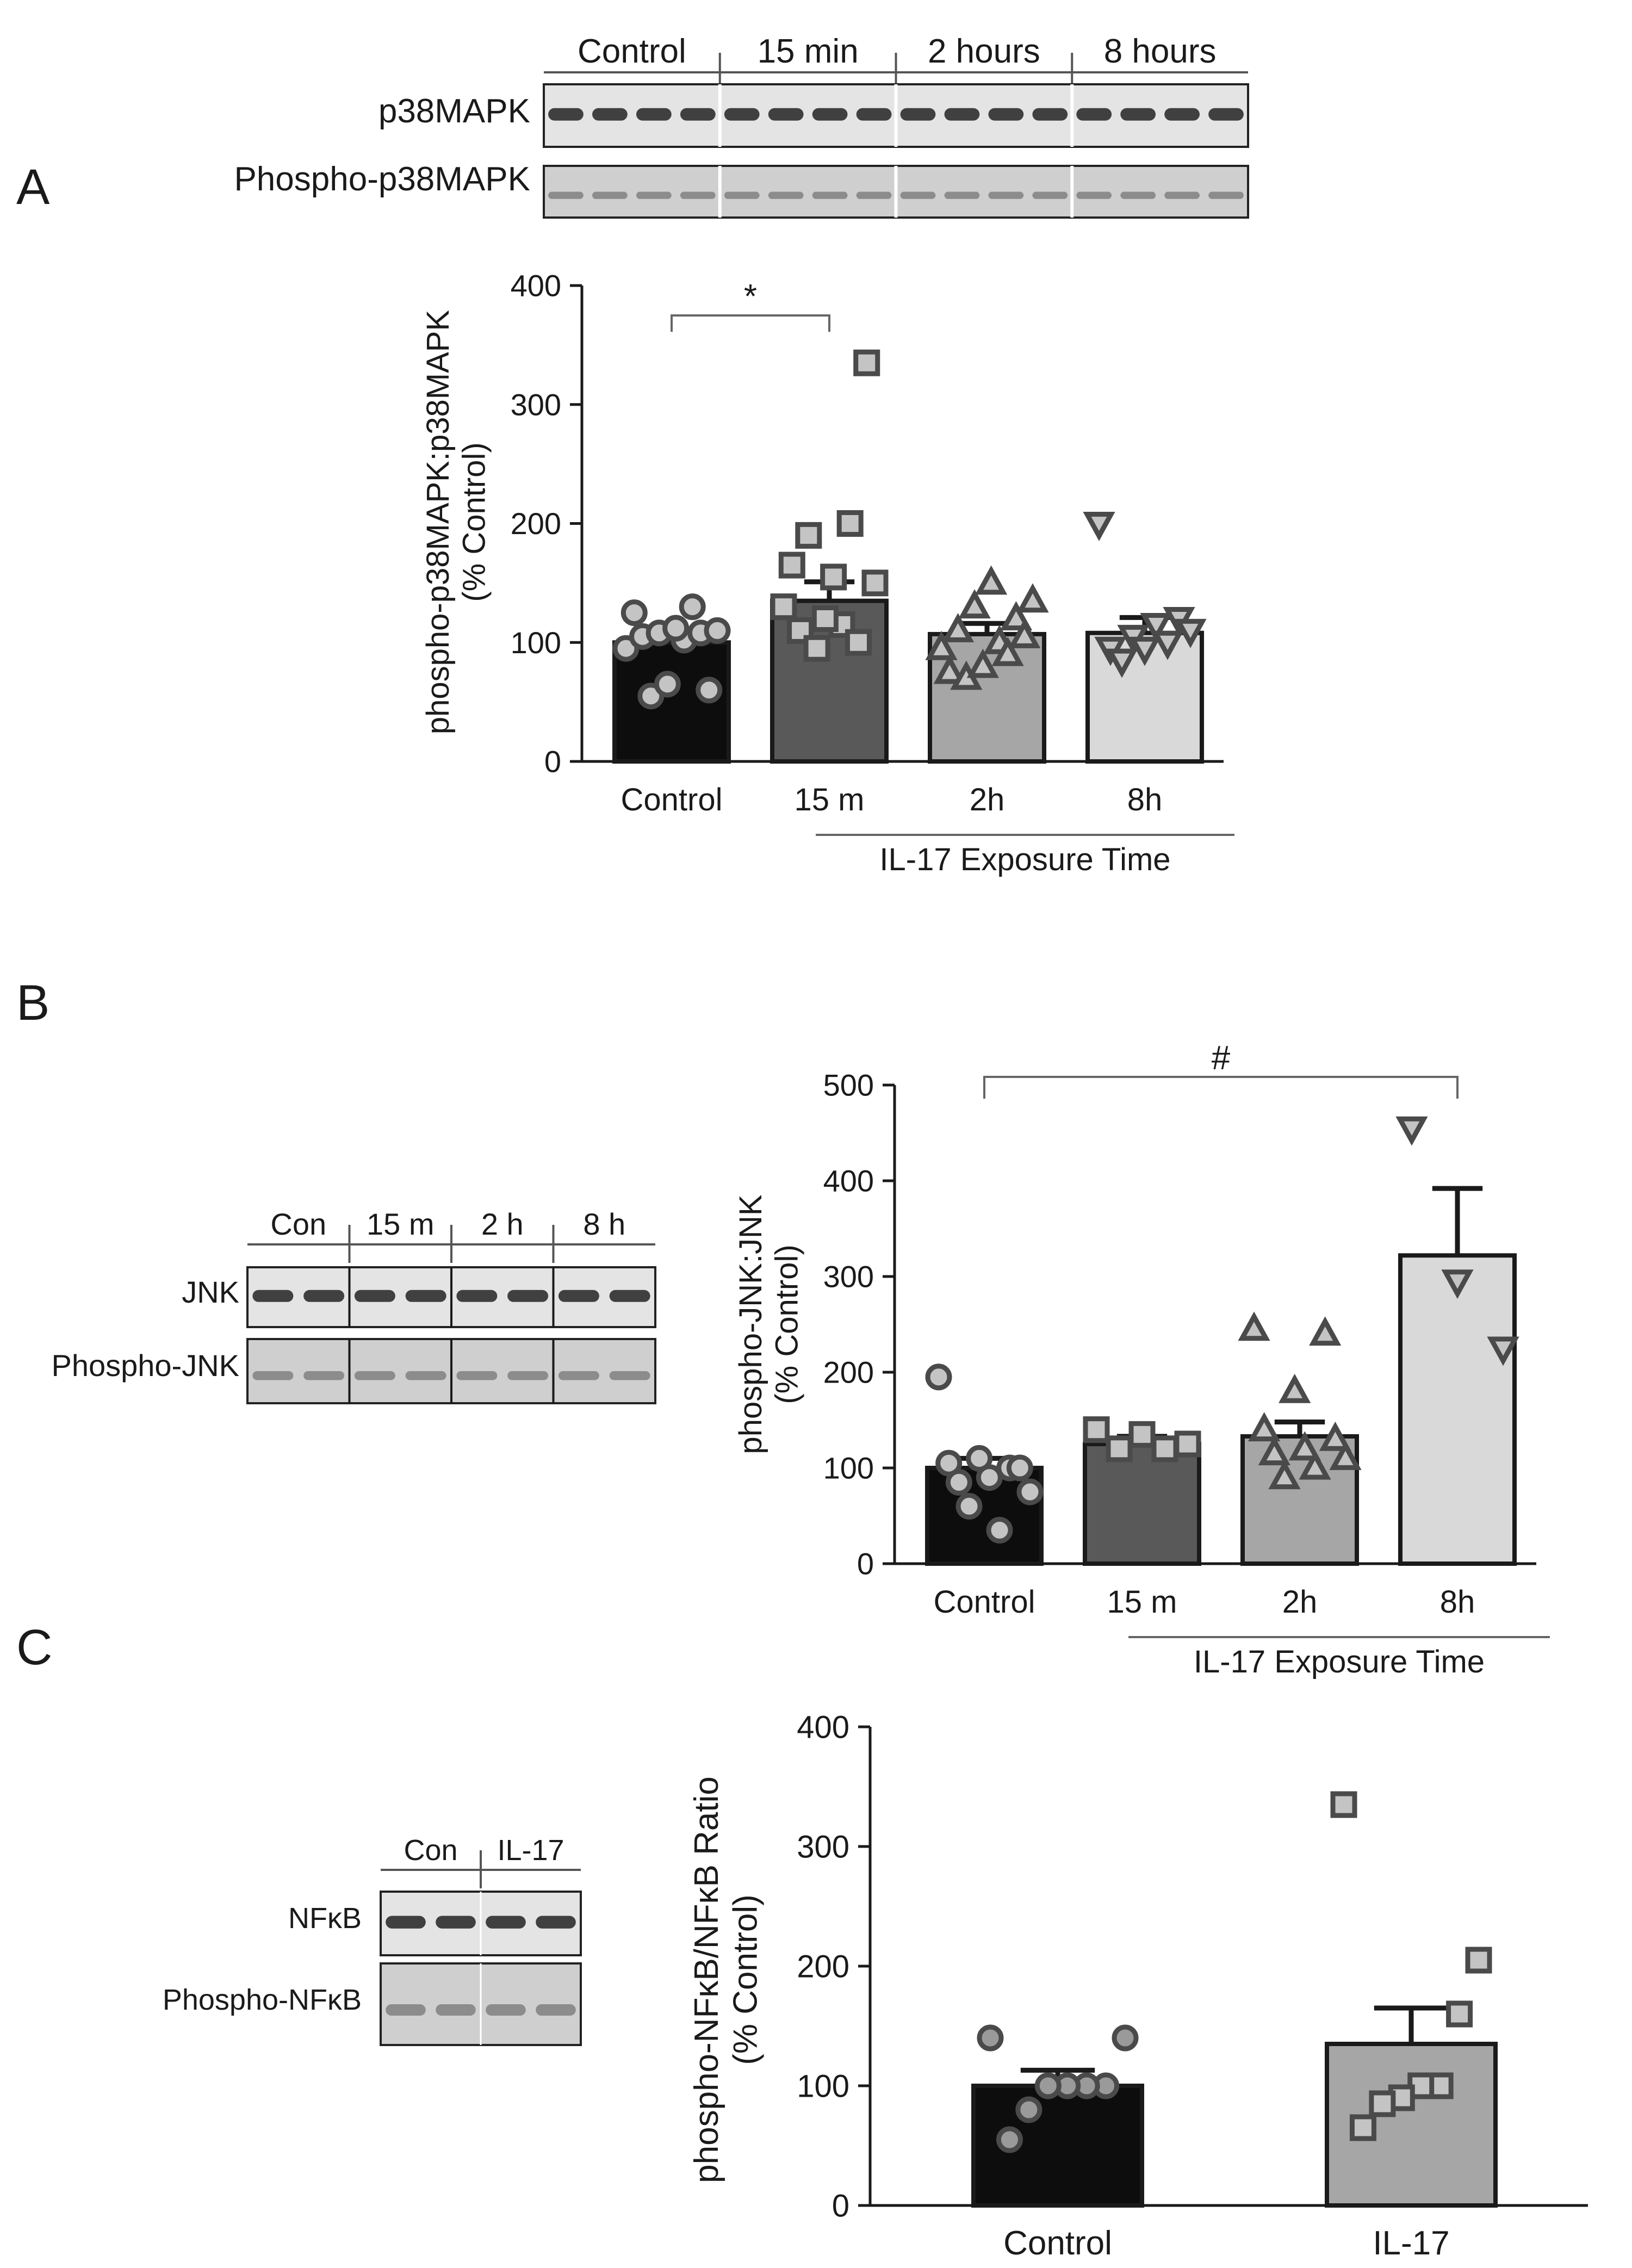 The width and height of the screenshot is (1632, 2268). I want to click on y-tick-label: 300, so click(536, 405).